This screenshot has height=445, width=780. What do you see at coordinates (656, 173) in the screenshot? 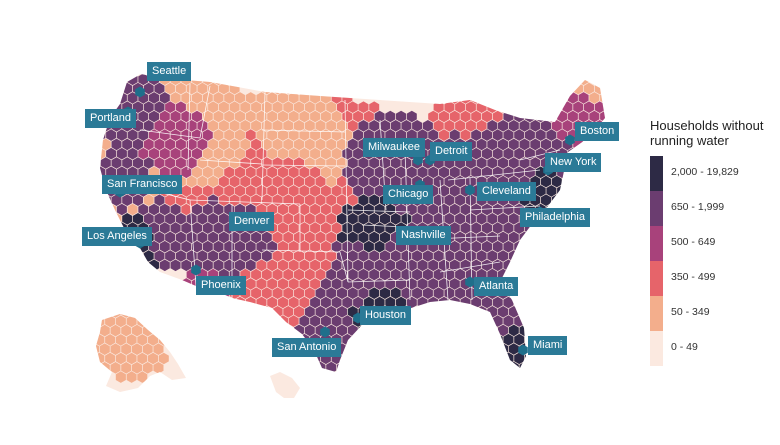
I see `legend-swatch` at bounding box center [656, 173].